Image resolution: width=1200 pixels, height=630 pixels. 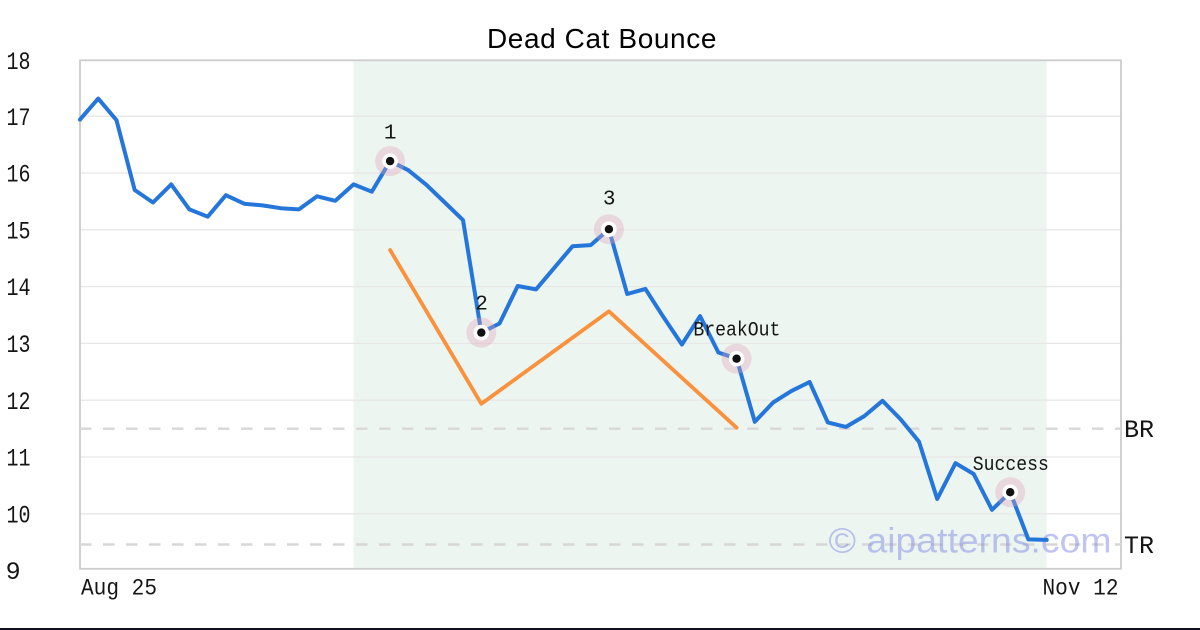 I want to click on svg-text: BreakOut, so click(x=736, y=330).